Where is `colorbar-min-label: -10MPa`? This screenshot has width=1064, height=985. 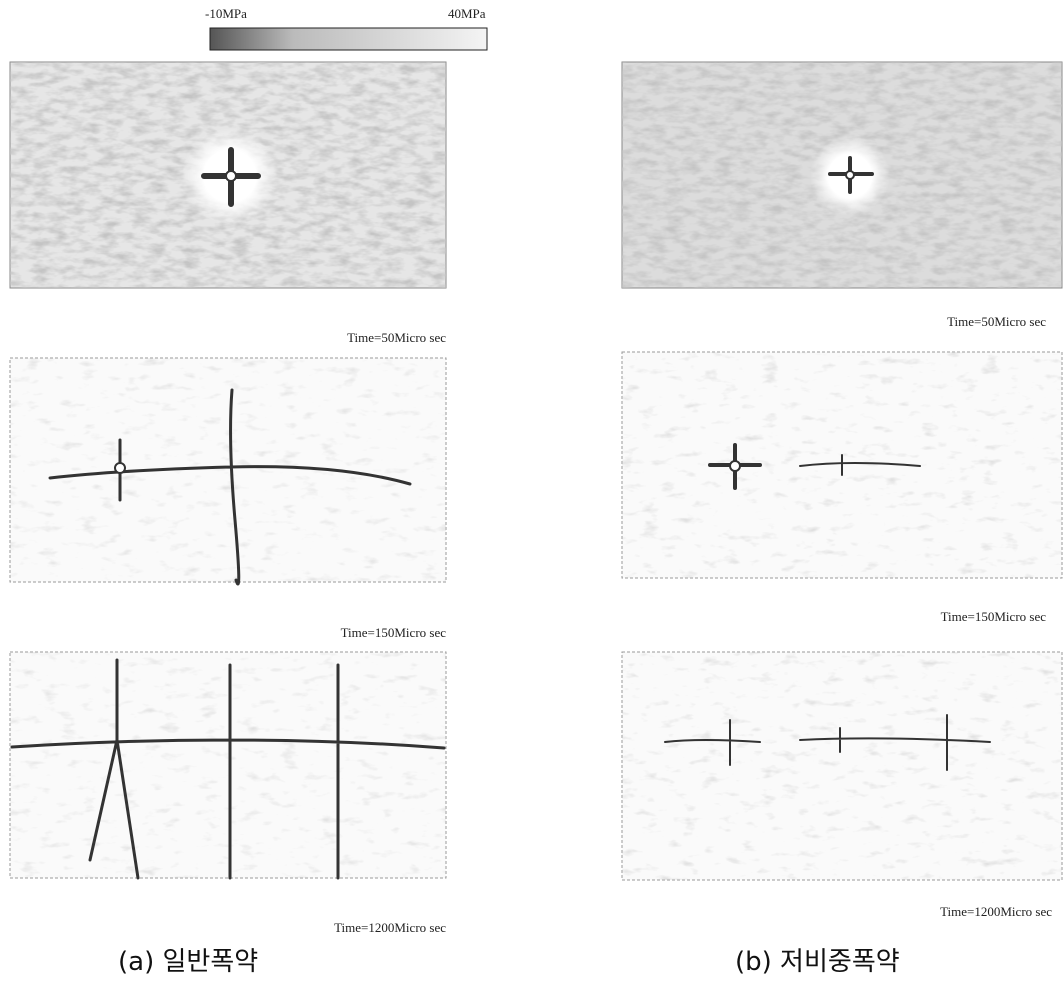
colorbar-min-label: -10MPa is located at coordinates (226, 13).